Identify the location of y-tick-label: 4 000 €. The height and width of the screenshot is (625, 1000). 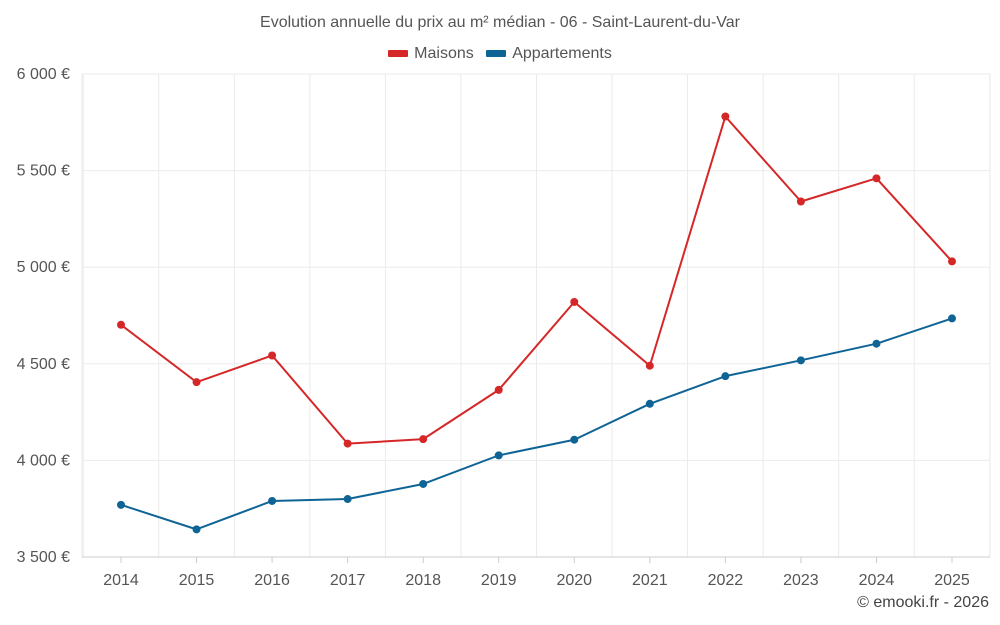
(43, 460).